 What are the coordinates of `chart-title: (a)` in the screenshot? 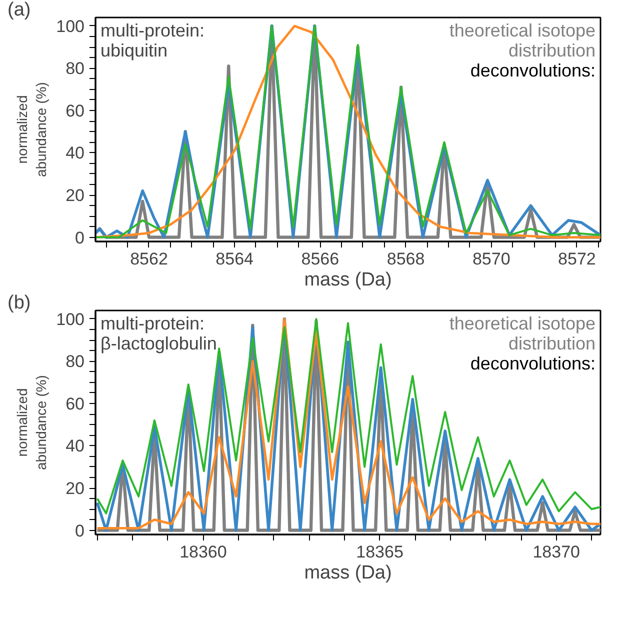 It's located at (19, 10).